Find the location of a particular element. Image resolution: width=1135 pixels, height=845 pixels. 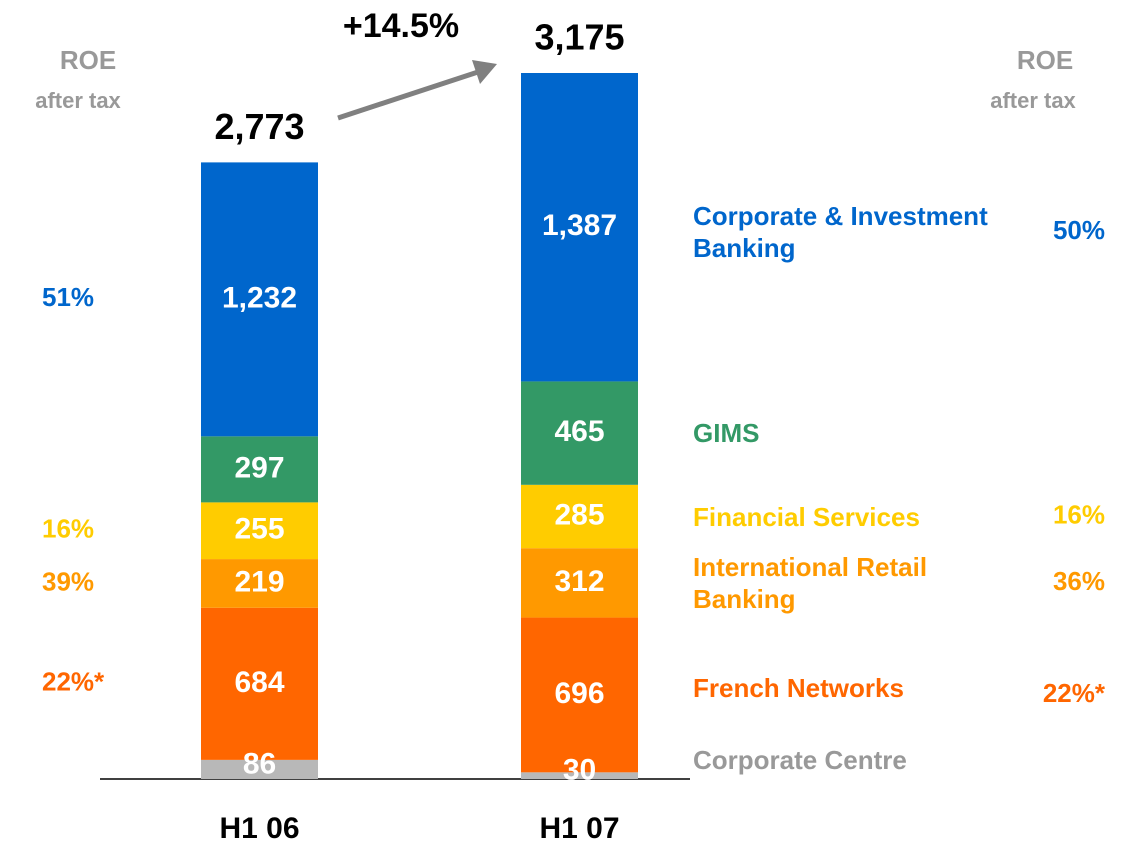

data-label: 1,387 is located at coordinates (579, 225).